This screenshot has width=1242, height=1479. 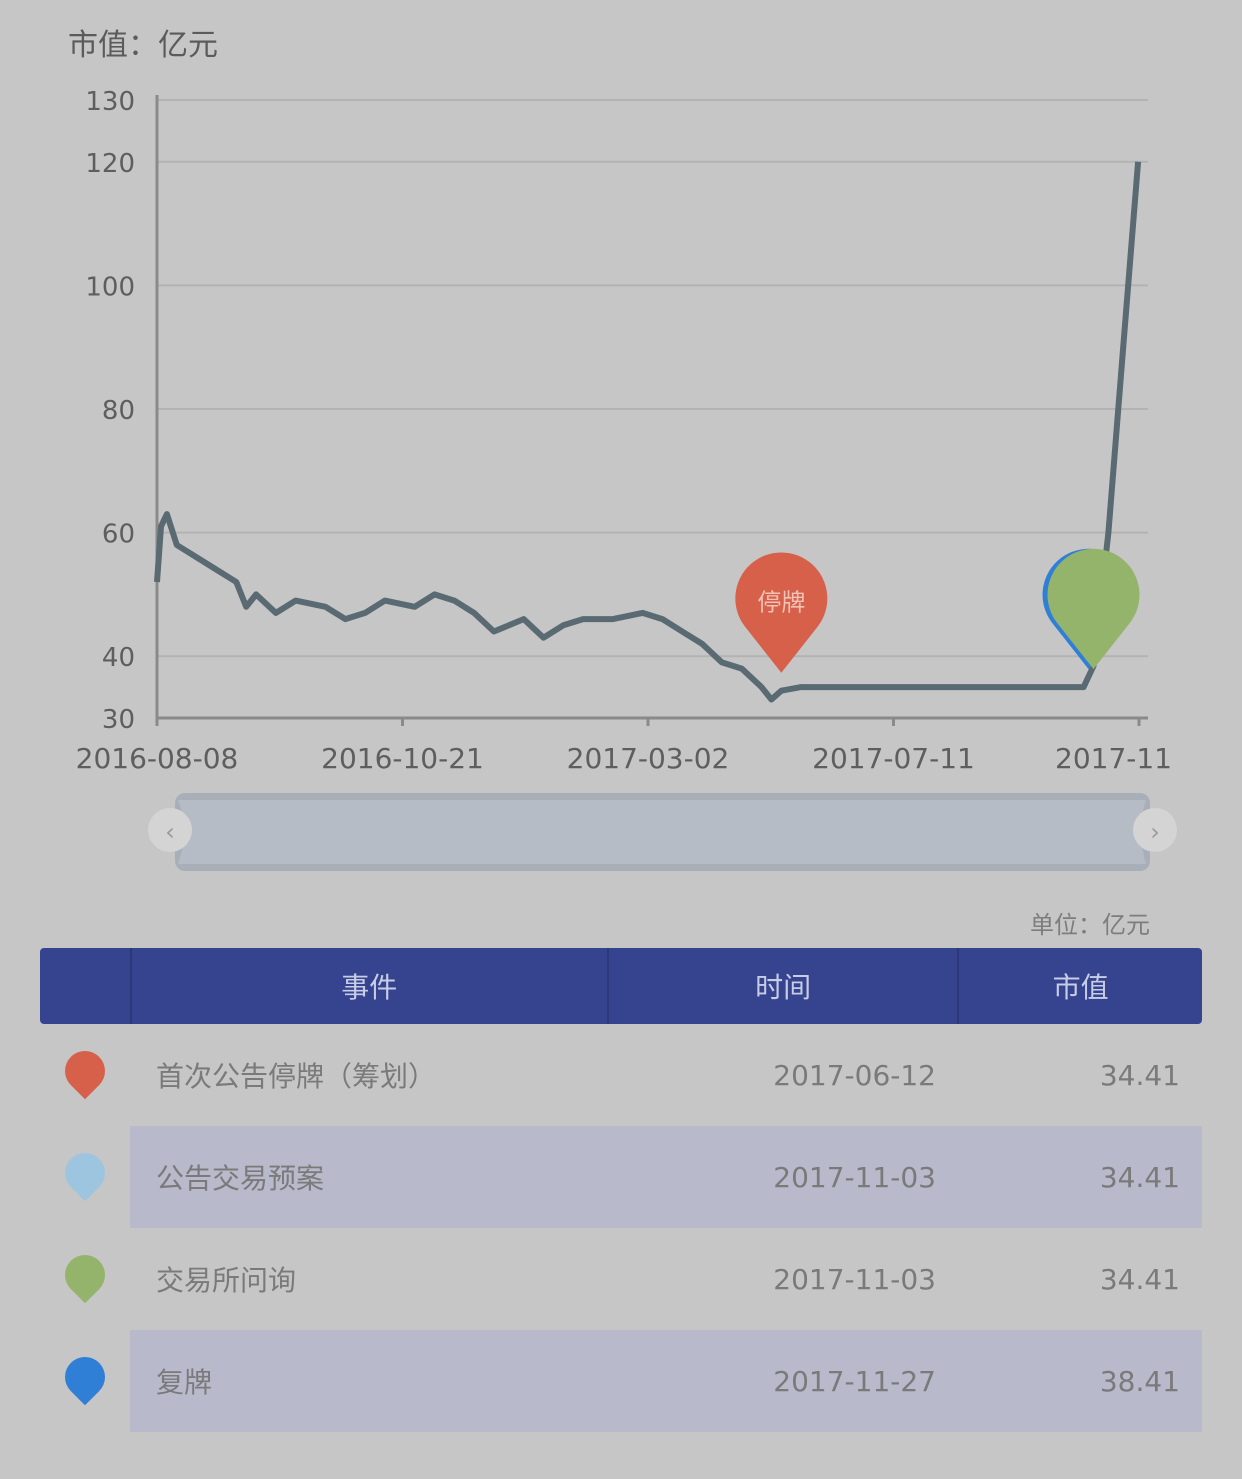 What do you see at coordinates (118, 658) in the screenshot?
I see `y-tick-label: 40` at bounding box center [118, 658].